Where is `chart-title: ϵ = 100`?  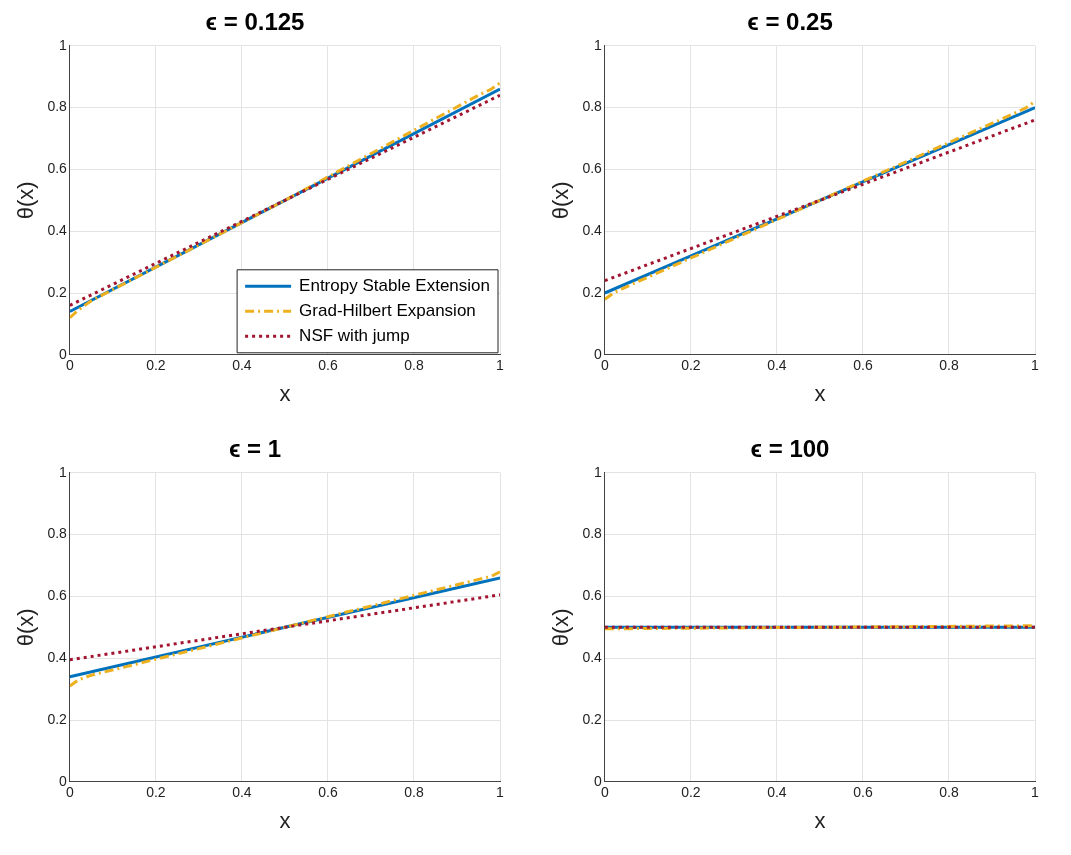 chart-title: ϵ = 100 is located at coordinates (790, 449).